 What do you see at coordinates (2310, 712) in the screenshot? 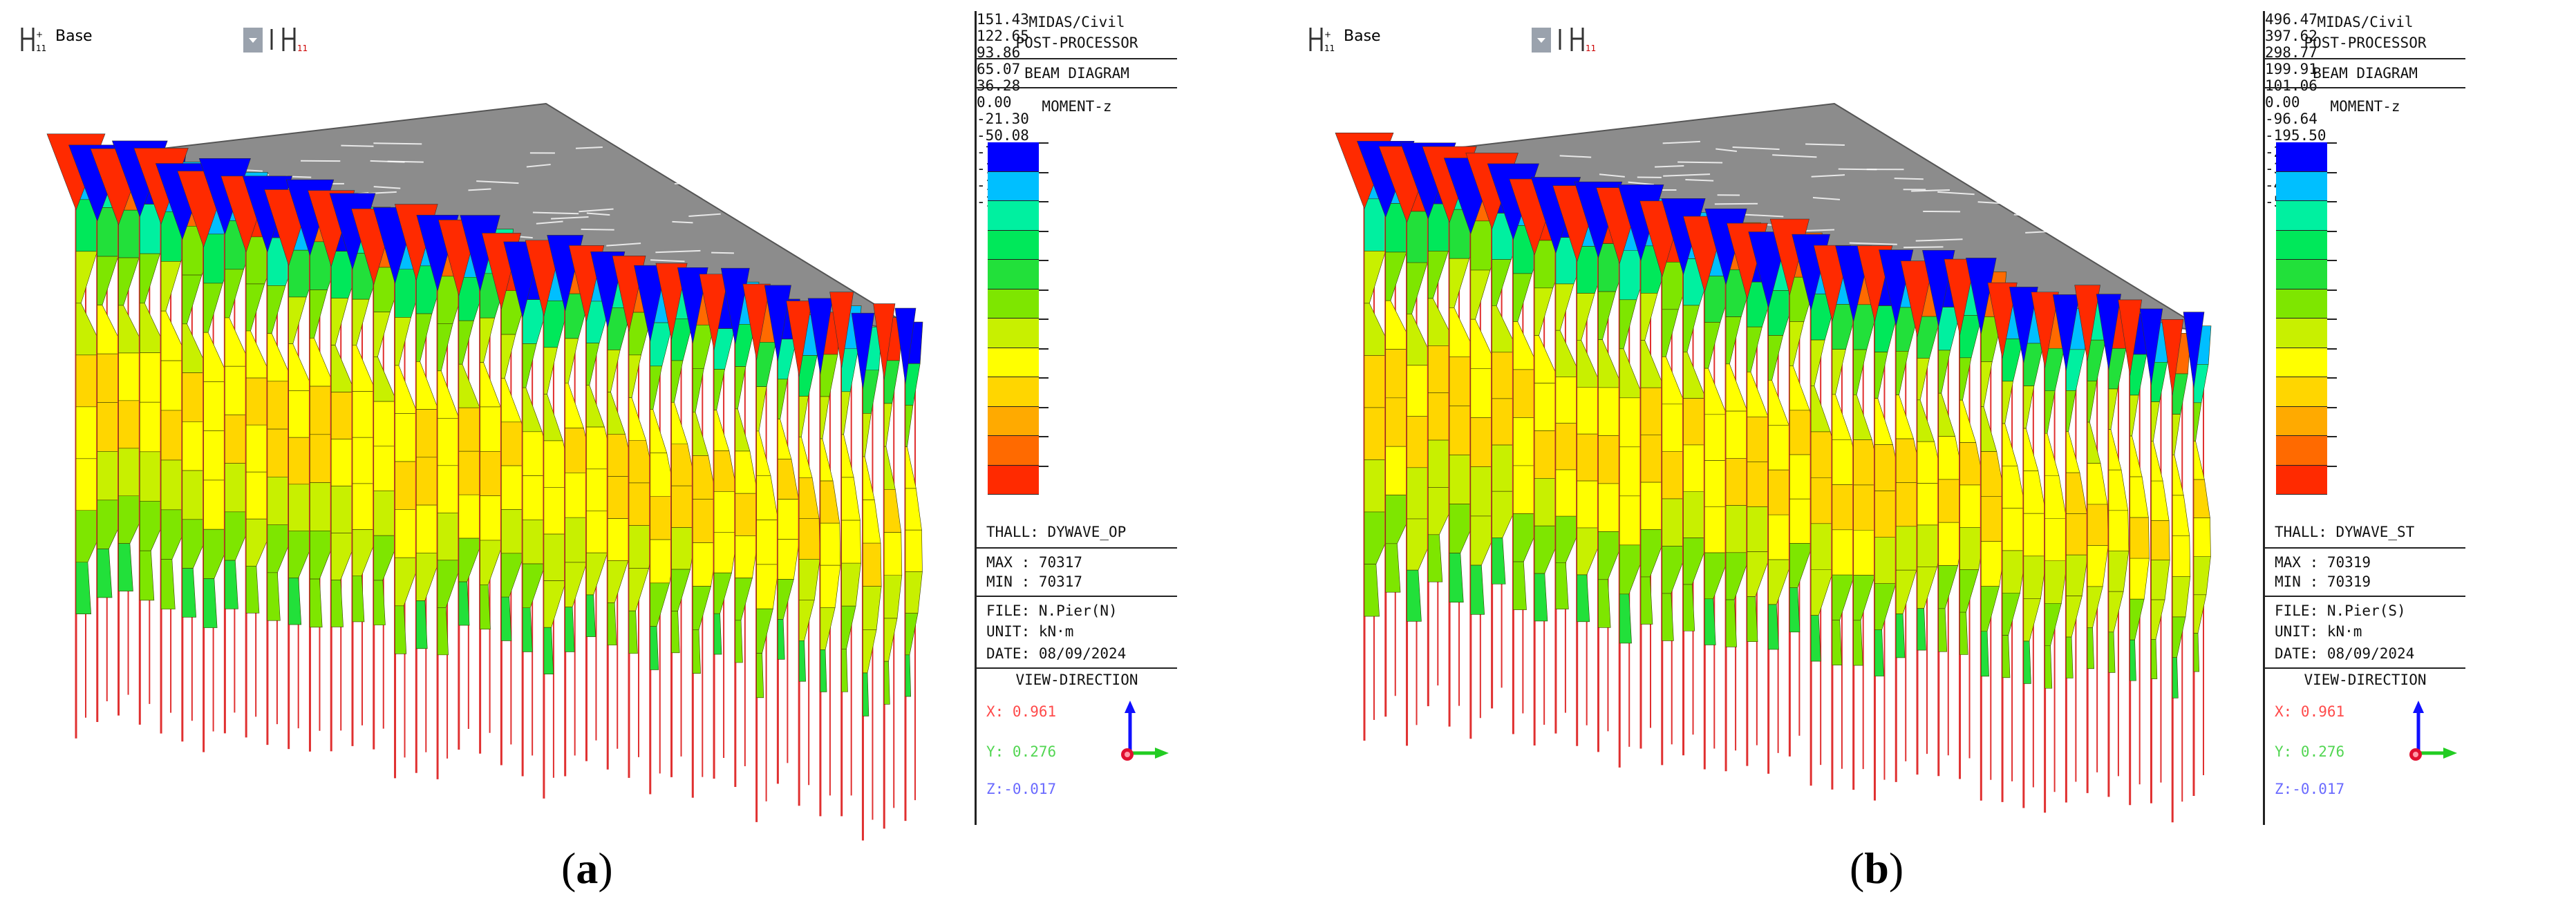
I see `view-direction-x: X: 0.961` at bounding box center [2310, 712].